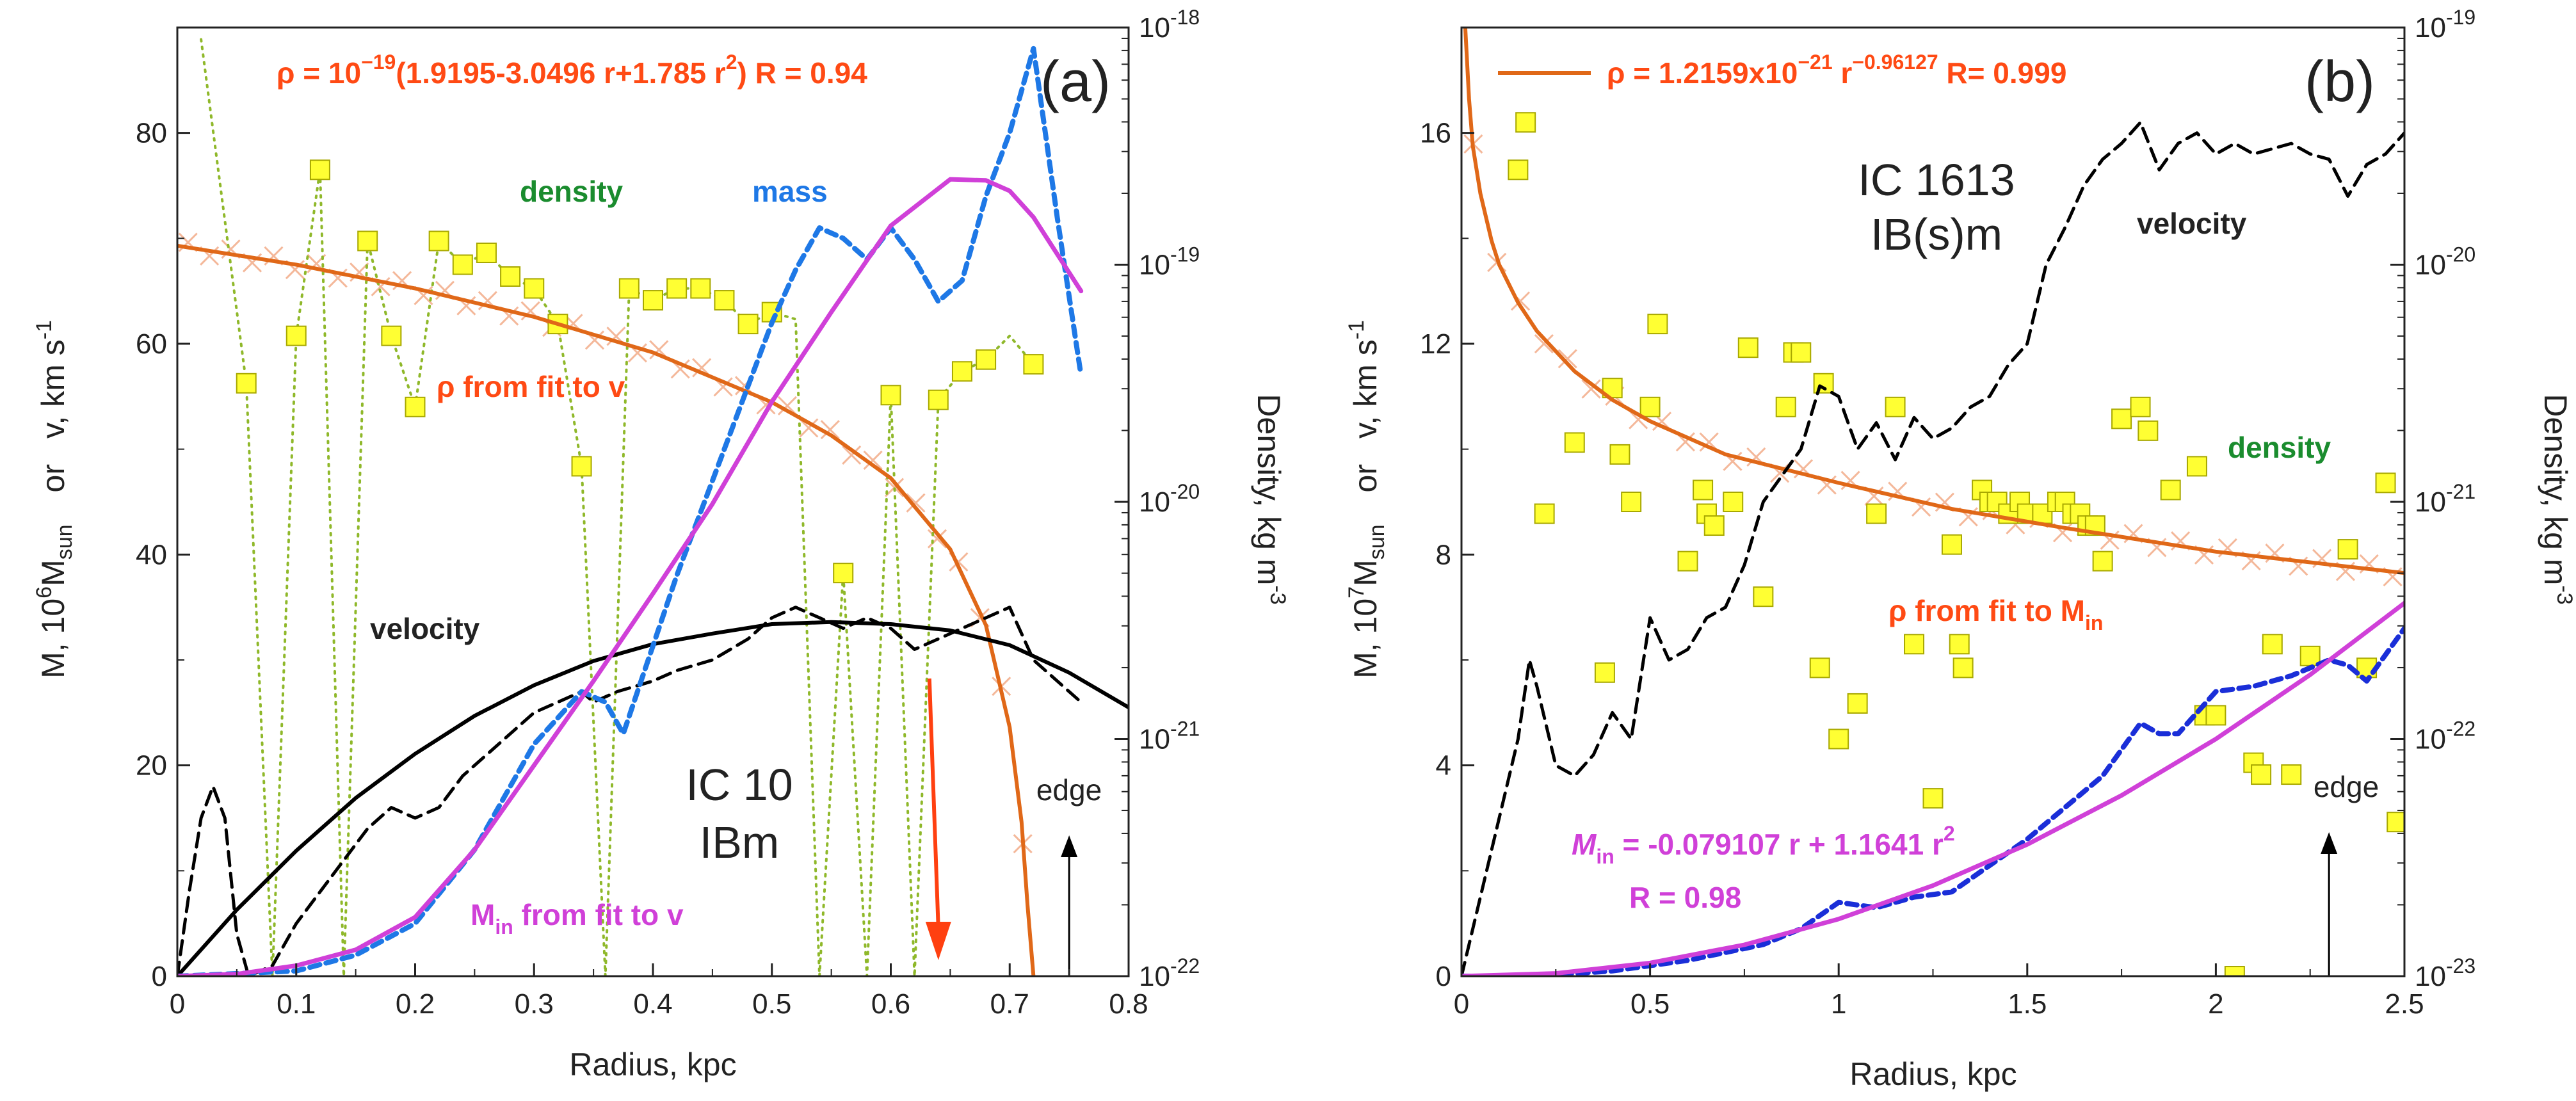  What do you see at coordinates (2346, 786) in the screenshot?
I see `panel-b-edge-label: edge` at bounding box center [2346, 786].